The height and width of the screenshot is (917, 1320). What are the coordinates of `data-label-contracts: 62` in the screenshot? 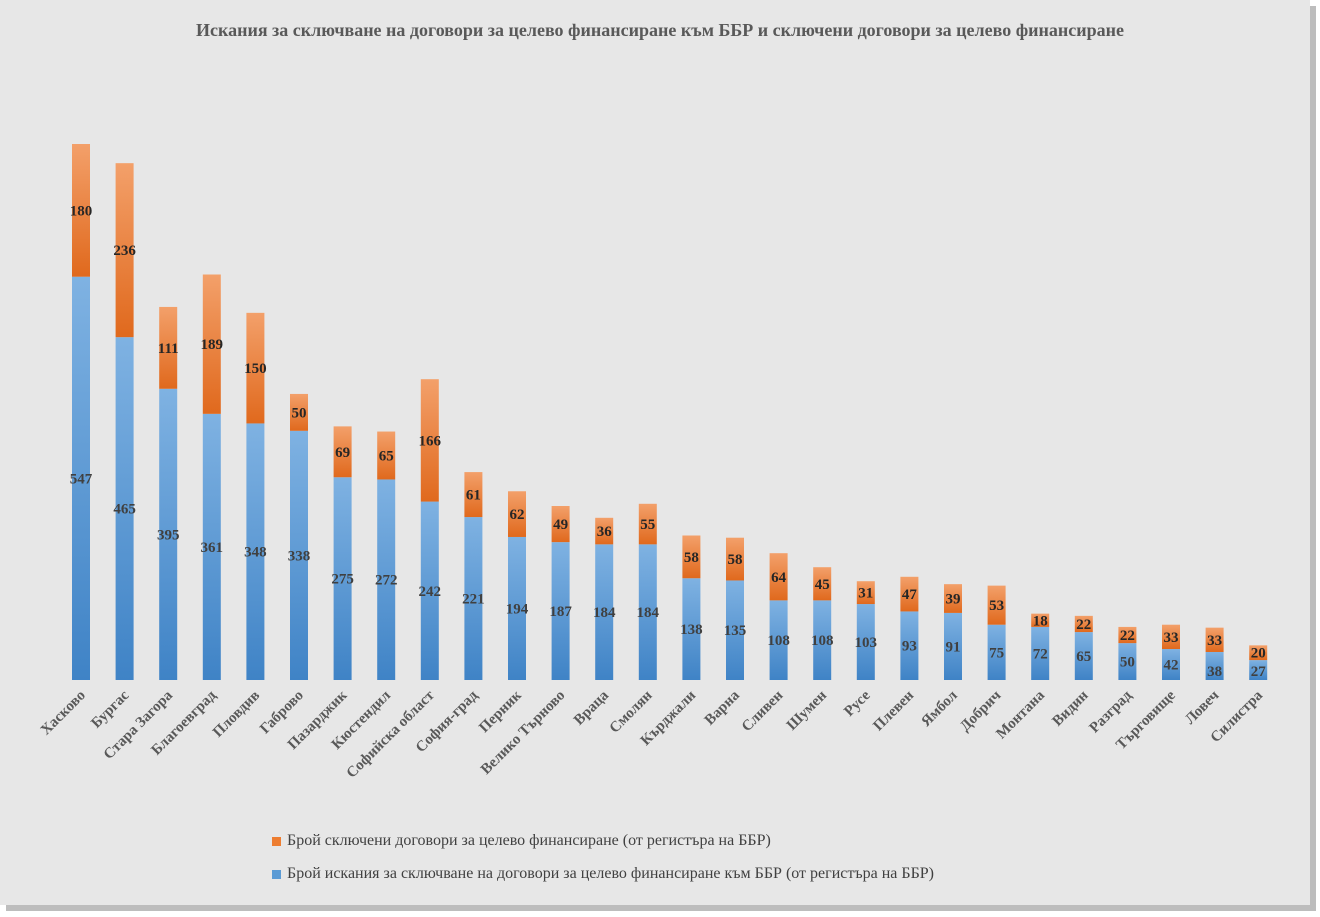 It's located at (517, 515).